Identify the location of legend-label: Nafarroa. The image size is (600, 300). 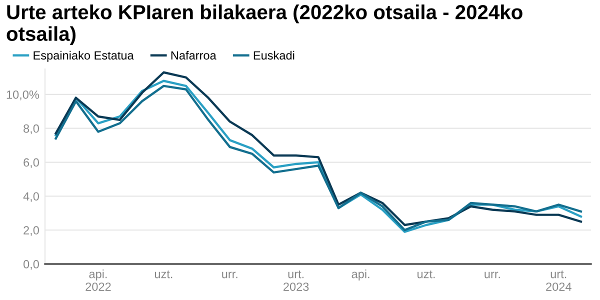
(193, 55).